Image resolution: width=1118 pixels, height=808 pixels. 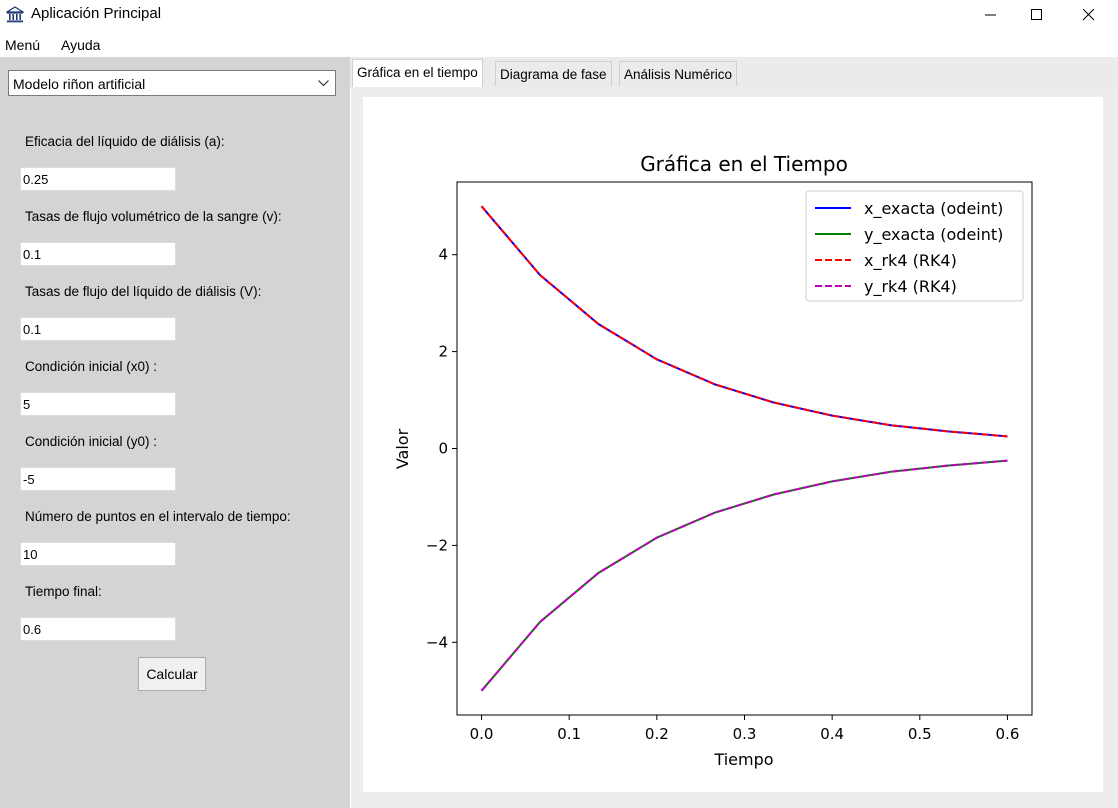 What do you see at coordinates (23, 45) in the screenshot?
I see `menu-item-menu: Menú` at bounding box center [23, 45].